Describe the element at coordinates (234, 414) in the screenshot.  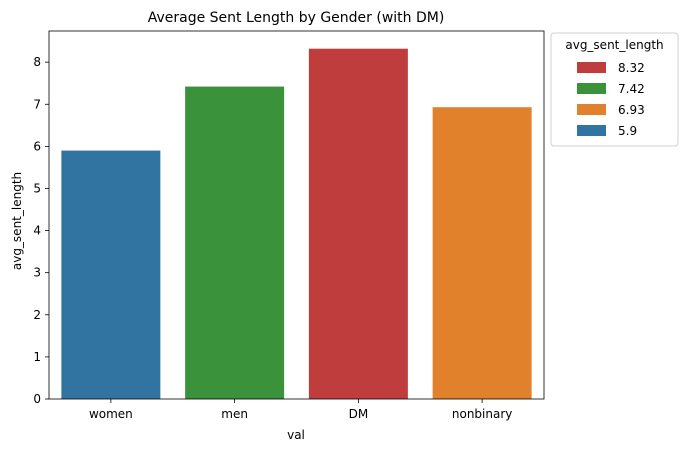
I see `x-tick-label: men` at that location.